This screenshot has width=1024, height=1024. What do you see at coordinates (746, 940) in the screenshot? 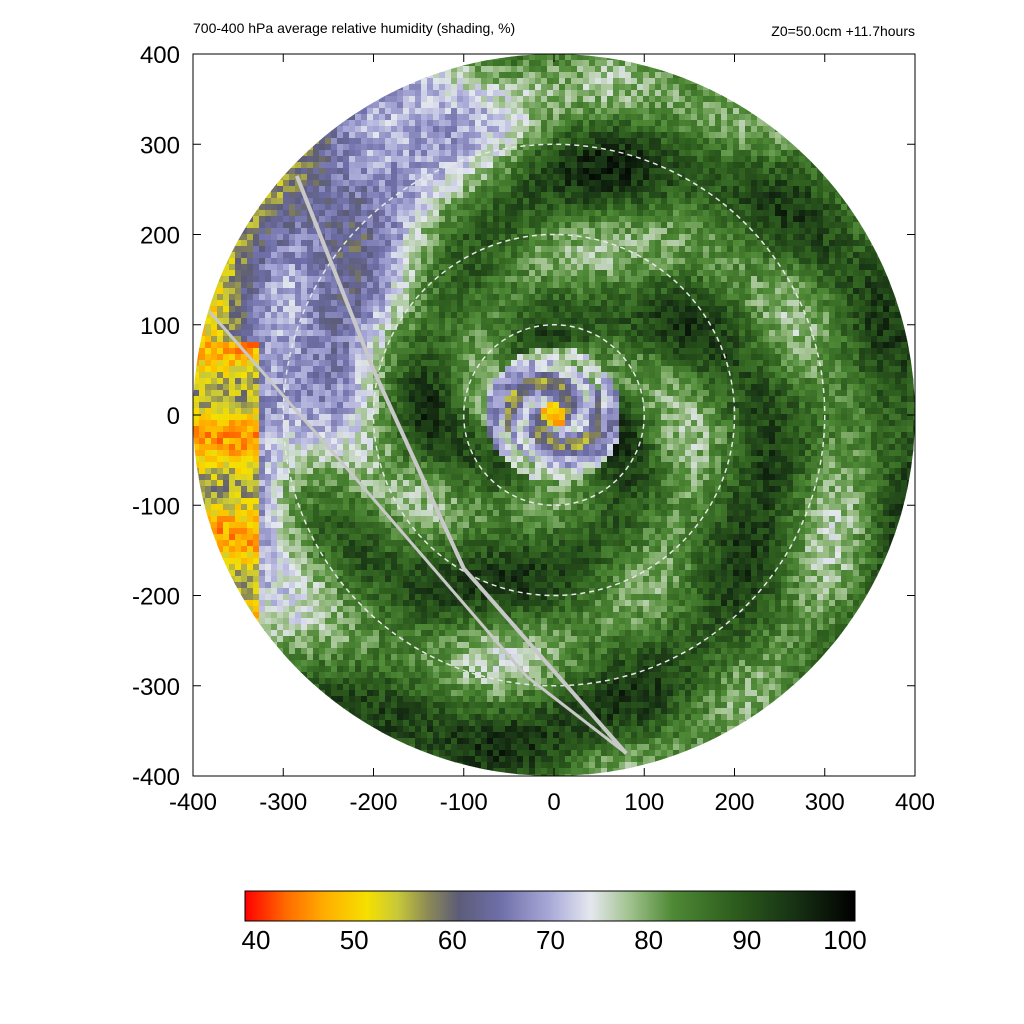
I see `colorbar-tick-label: 90` at bounding box center [746, 940].